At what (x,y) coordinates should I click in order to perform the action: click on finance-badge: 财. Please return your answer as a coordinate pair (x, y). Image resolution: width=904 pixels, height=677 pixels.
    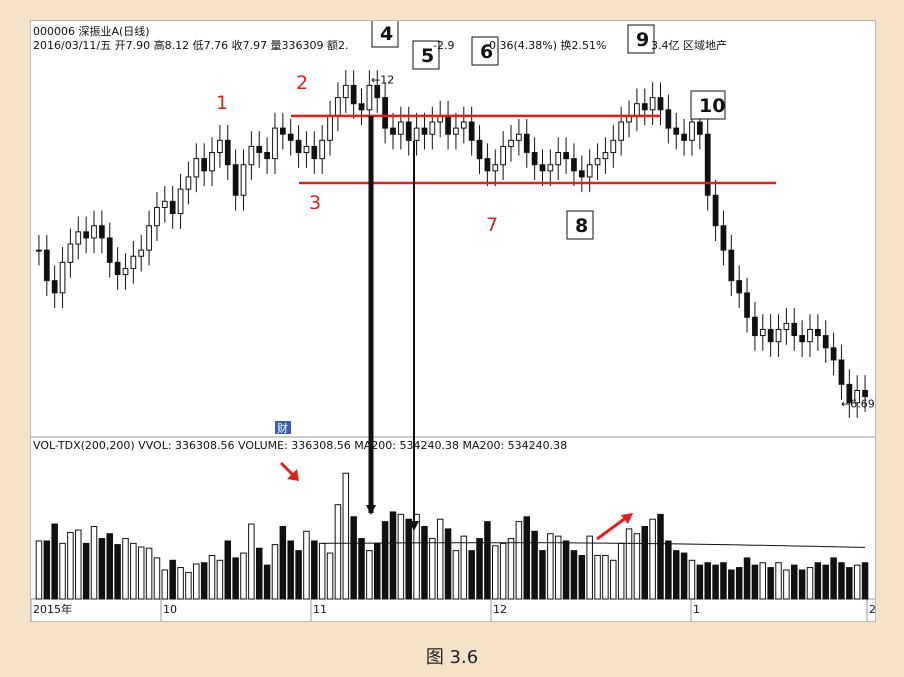
    Looking at the image, I should click on (282, 428).